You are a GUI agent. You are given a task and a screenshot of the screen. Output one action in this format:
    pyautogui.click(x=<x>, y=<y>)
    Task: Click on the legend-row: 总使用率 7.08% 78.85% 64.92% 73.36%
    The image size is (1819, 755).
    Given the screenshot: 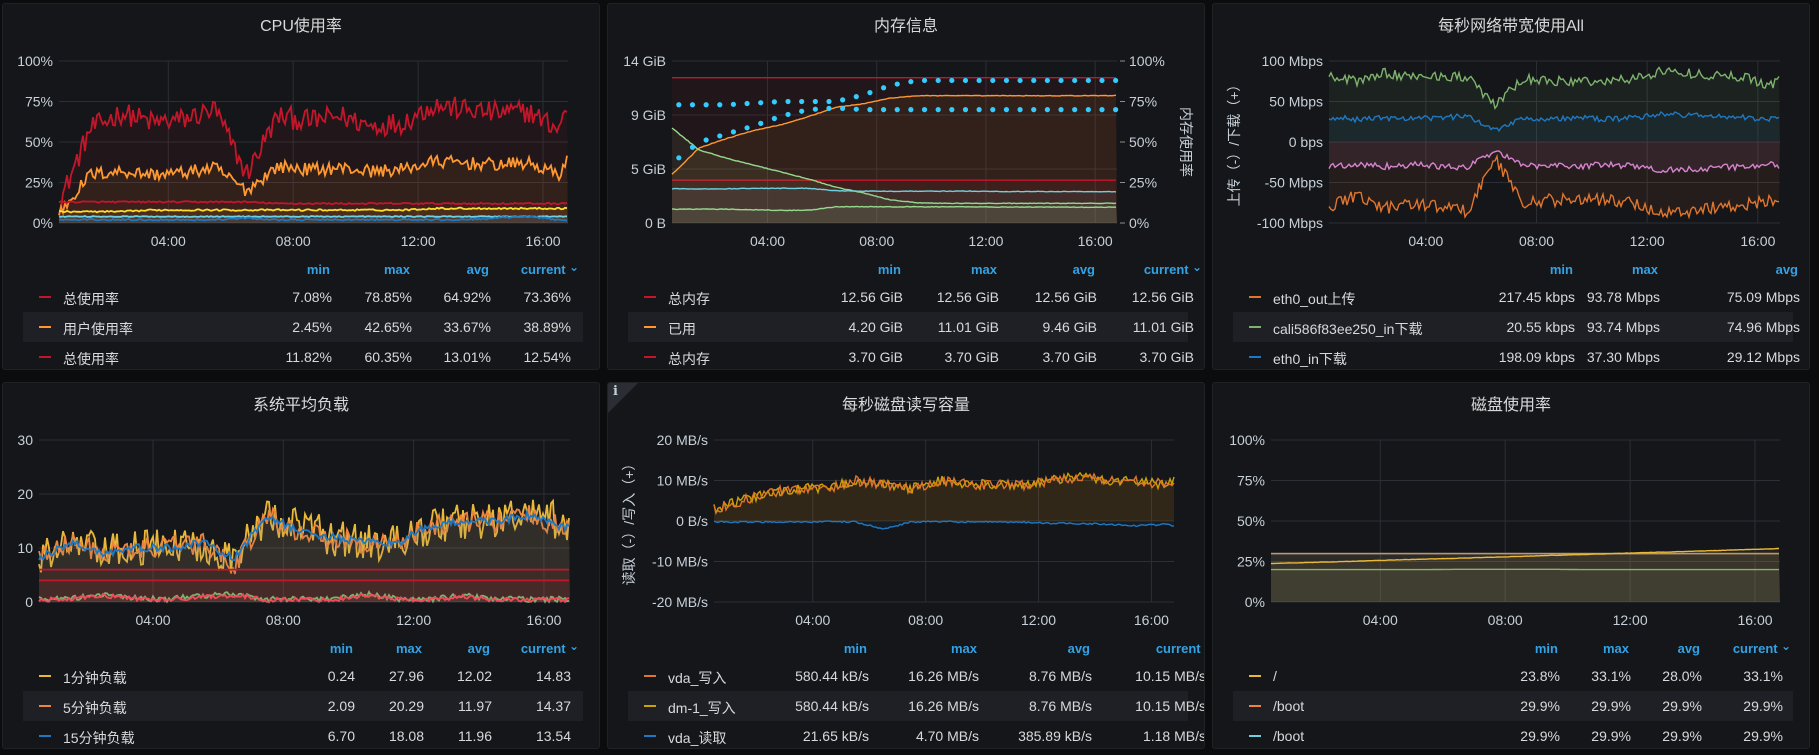 What is the action you would take?
    pyautogui.click(x=303, y=297)
    